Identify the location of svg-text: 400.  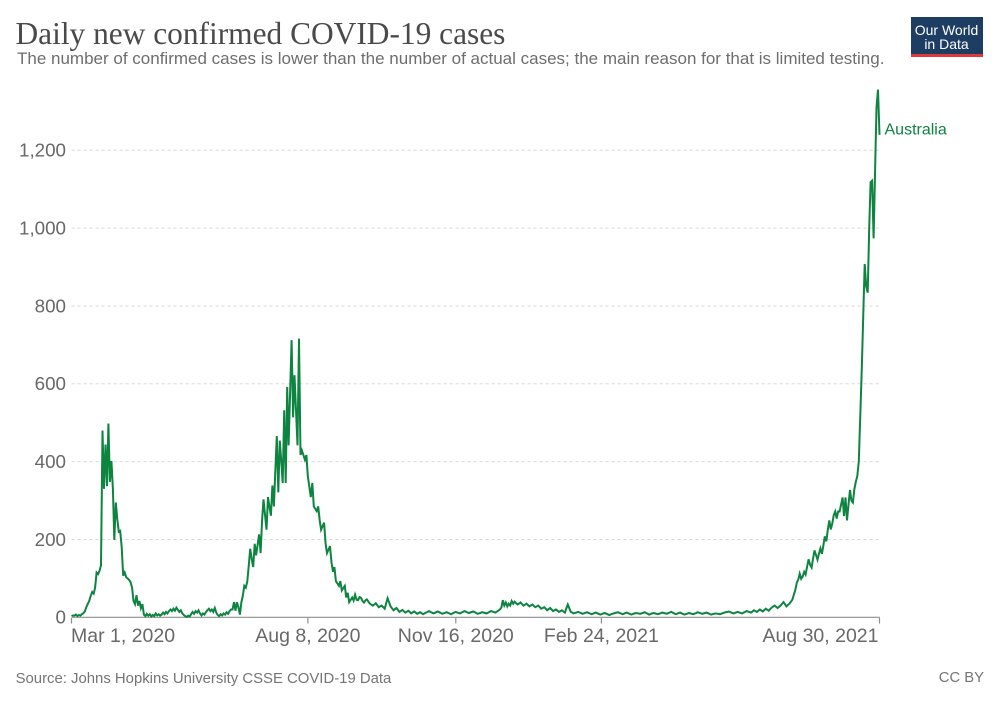
(50, 461).